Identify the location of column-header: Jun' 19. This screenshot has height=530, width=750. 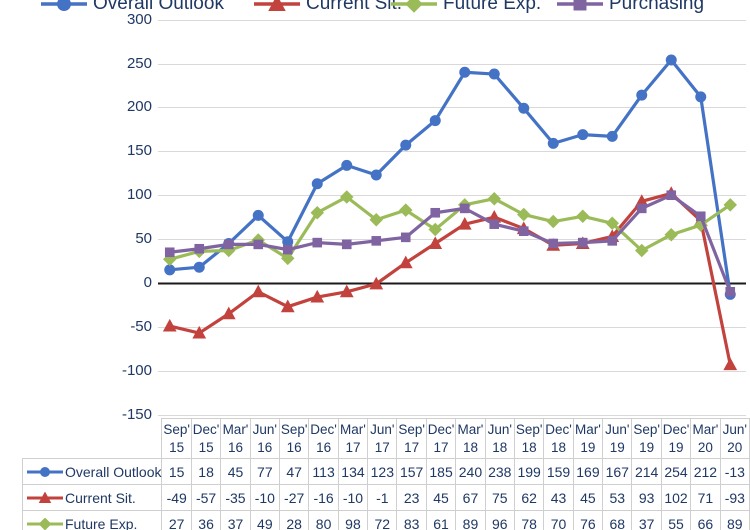
(617, 438).